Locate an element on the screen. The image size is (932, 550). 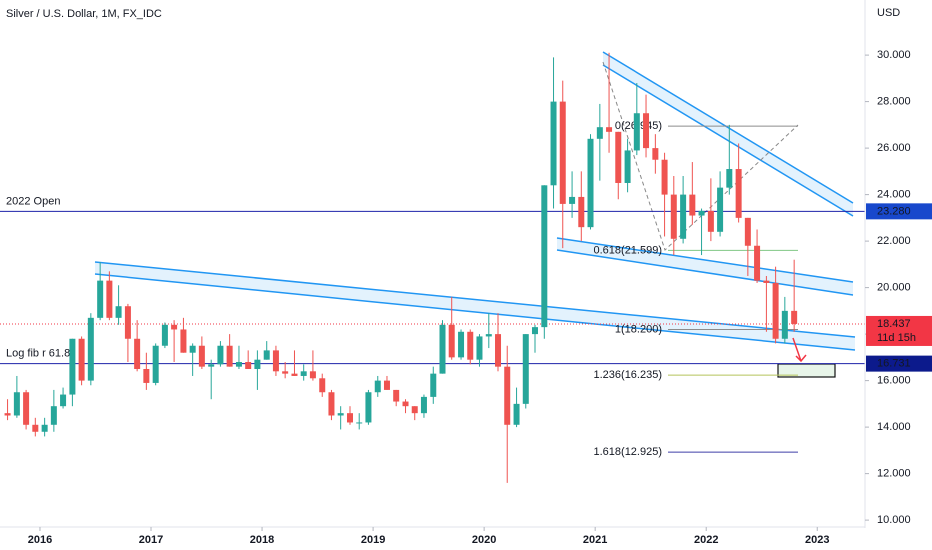
fib-trend is located at coordinates (700, 156).